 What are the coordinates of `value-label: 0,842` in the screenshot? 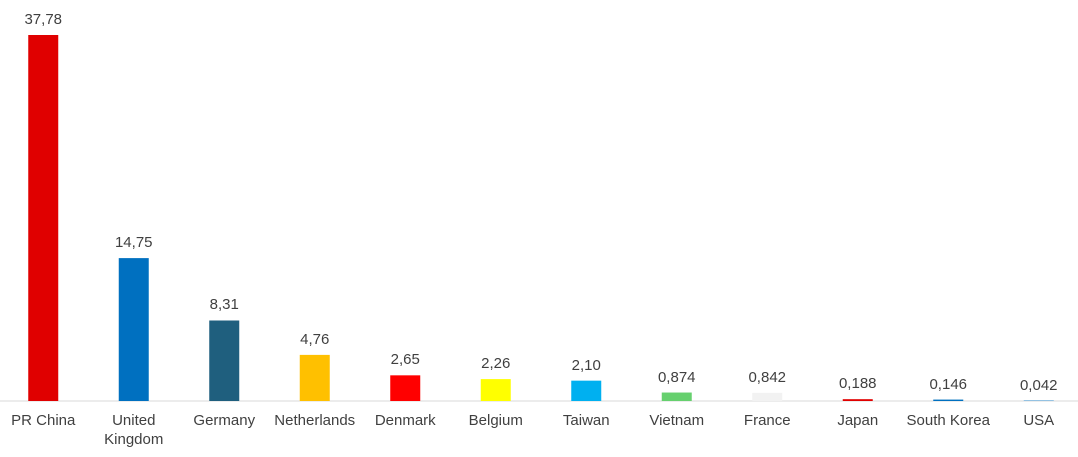 It's located at (767, 377).